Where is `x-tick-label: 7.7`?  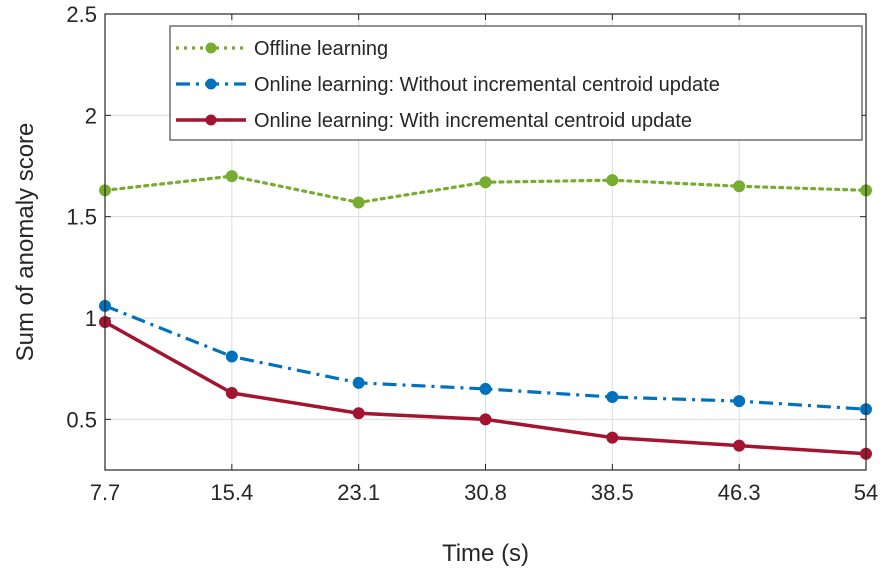
x-tick-label: 7.7 is located at coordinates (105, 492).